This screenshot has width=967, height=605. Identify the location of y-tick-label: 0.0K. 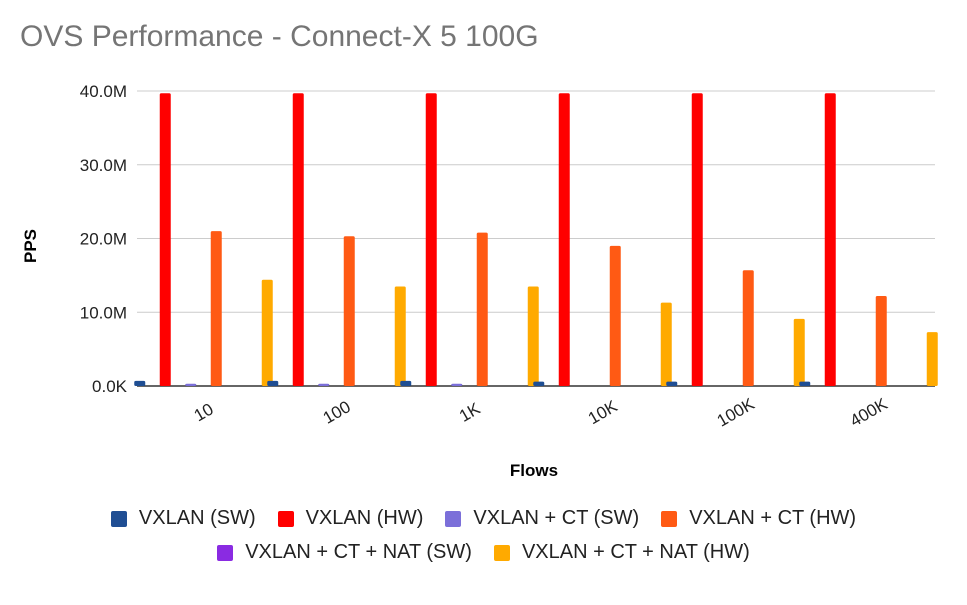
(110, 386).